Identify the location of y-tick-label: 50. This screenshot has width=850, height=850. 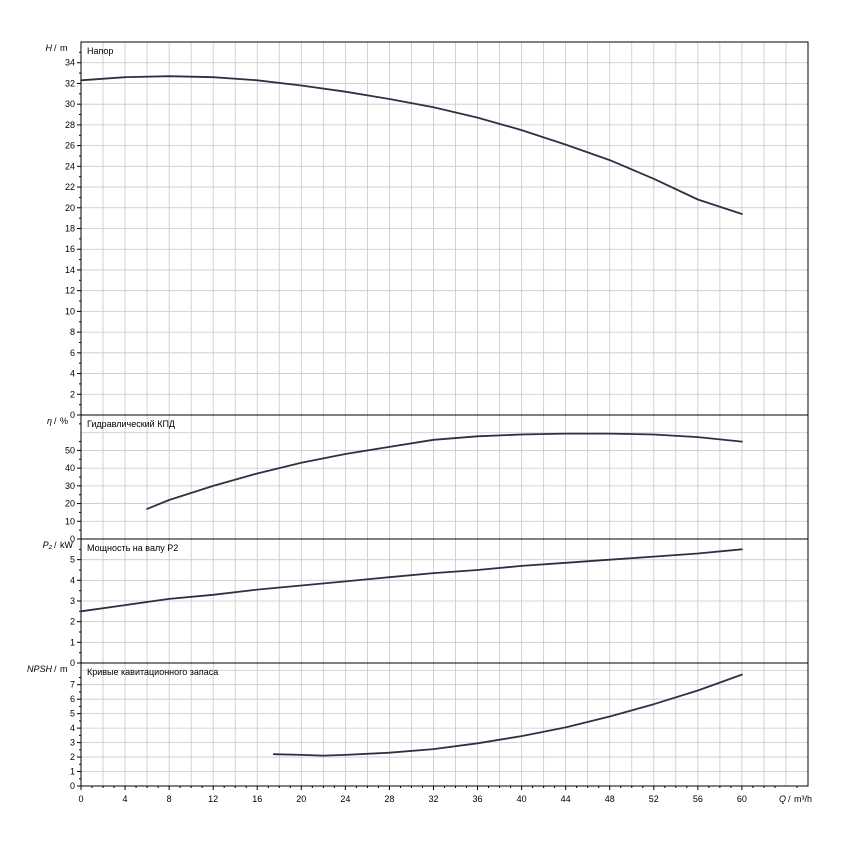
(70, 450).